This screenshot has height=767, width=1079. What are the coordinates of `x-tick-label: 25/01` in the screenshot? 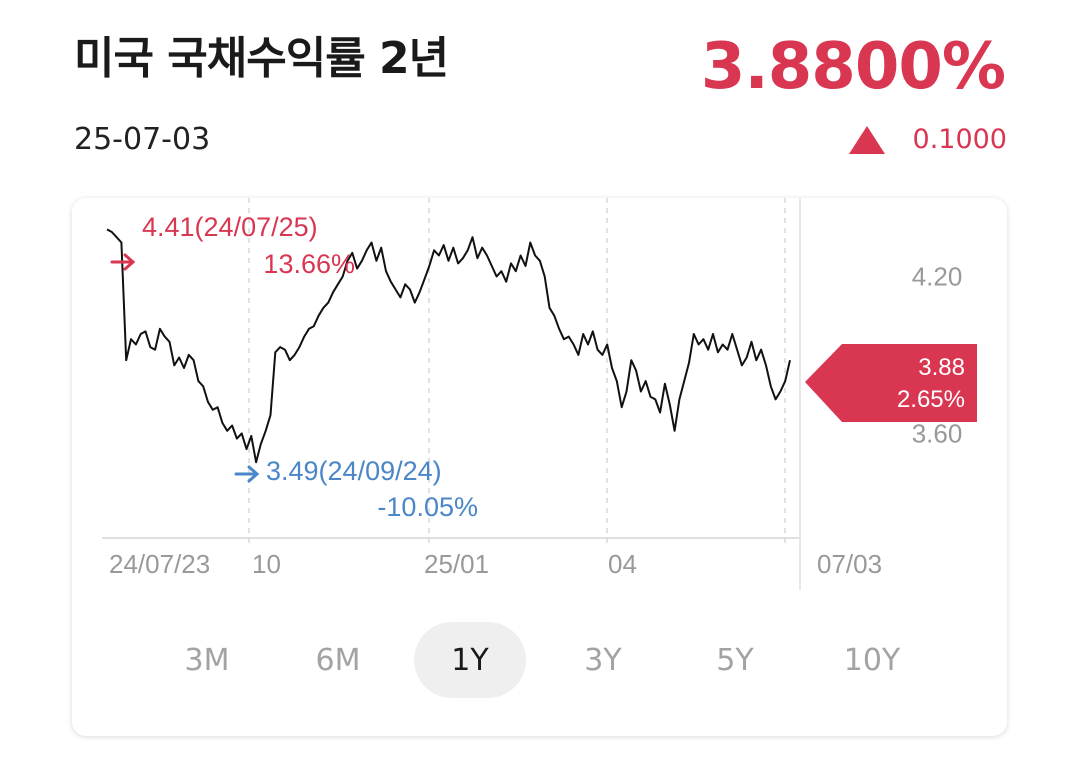 It's located at (456, 564).